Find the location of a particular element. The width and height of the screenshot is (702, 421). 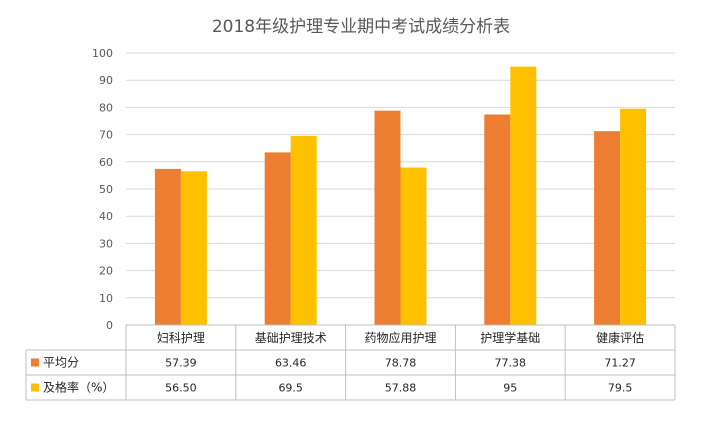

data-label: 78.78 is located at coordinates (401, 363).